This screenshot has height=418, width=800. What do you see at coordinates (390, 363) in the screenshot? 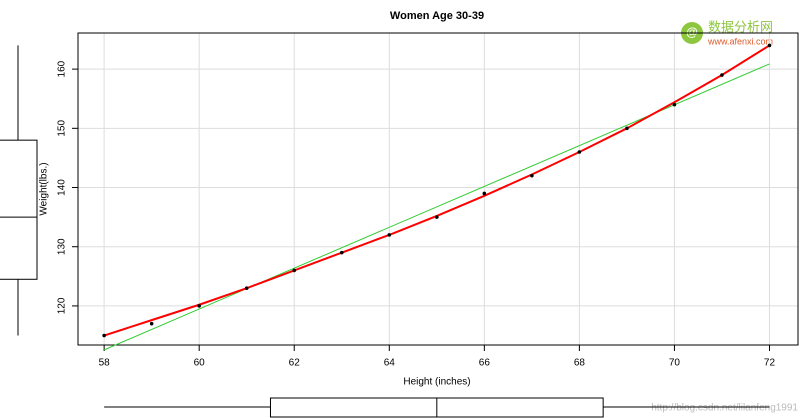
I see `x-tick-label: 64` at bounding box center [390, 363].